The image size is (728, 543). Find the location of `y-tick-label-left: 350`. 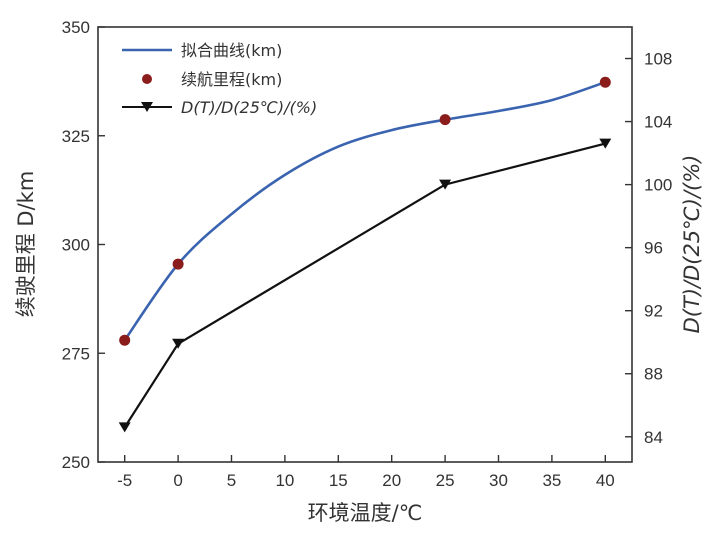

y-tick-label-left: 350 is located at coordinates (76, 27).